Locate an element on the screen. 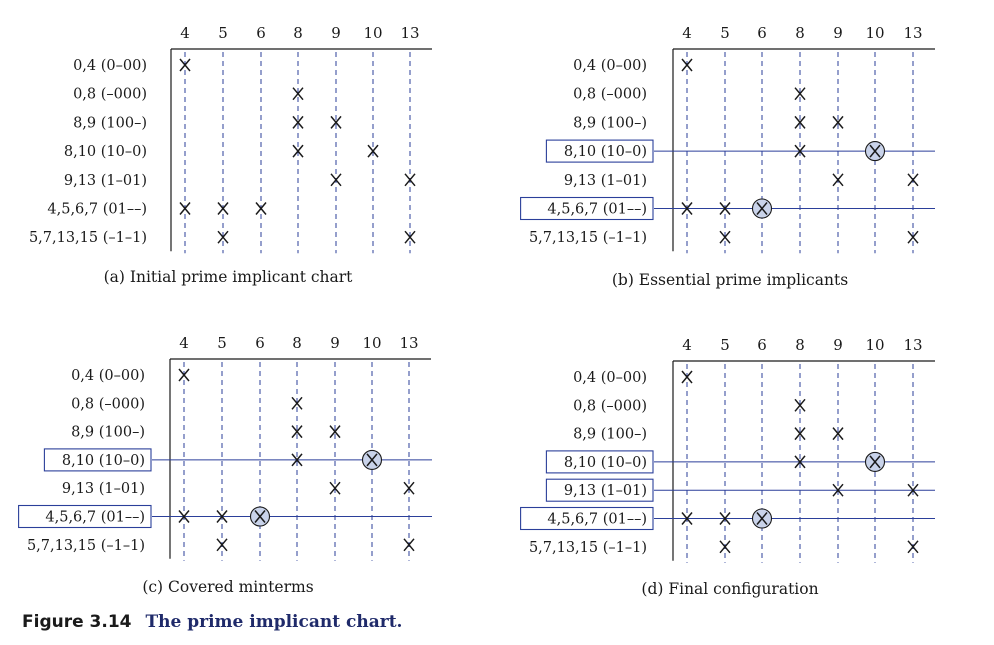 The image size is (994, 645). minterm-header: 10 is located at coordinates (874, 33).